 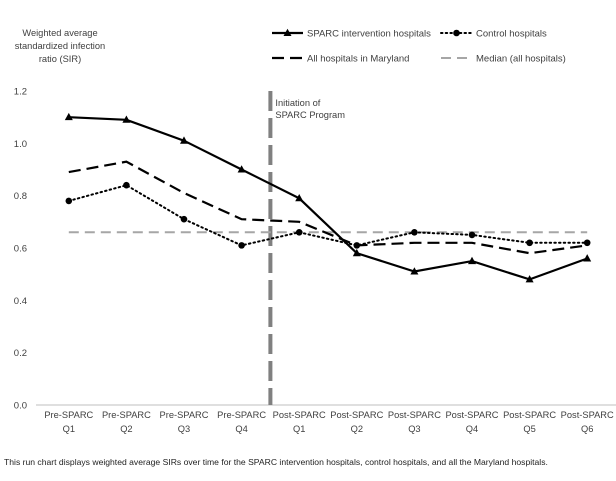 I want to click on y-tick-label: 1.0, so click(x=20, y=144).